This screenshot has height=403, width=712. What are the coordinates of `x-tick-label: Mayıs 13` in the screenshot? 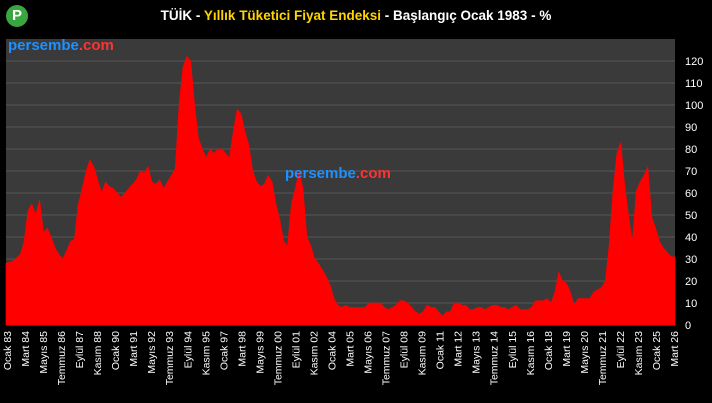 It's located at (477, 352).